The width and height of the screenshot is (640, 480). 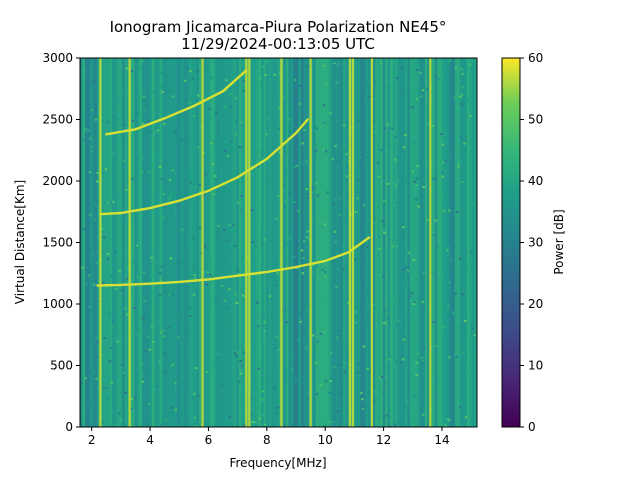 What do you see at coordinates (277, 463) in the screenshot?
I see `x-axis-label: Frequency[MHz]` at bounding box center [277, 463].